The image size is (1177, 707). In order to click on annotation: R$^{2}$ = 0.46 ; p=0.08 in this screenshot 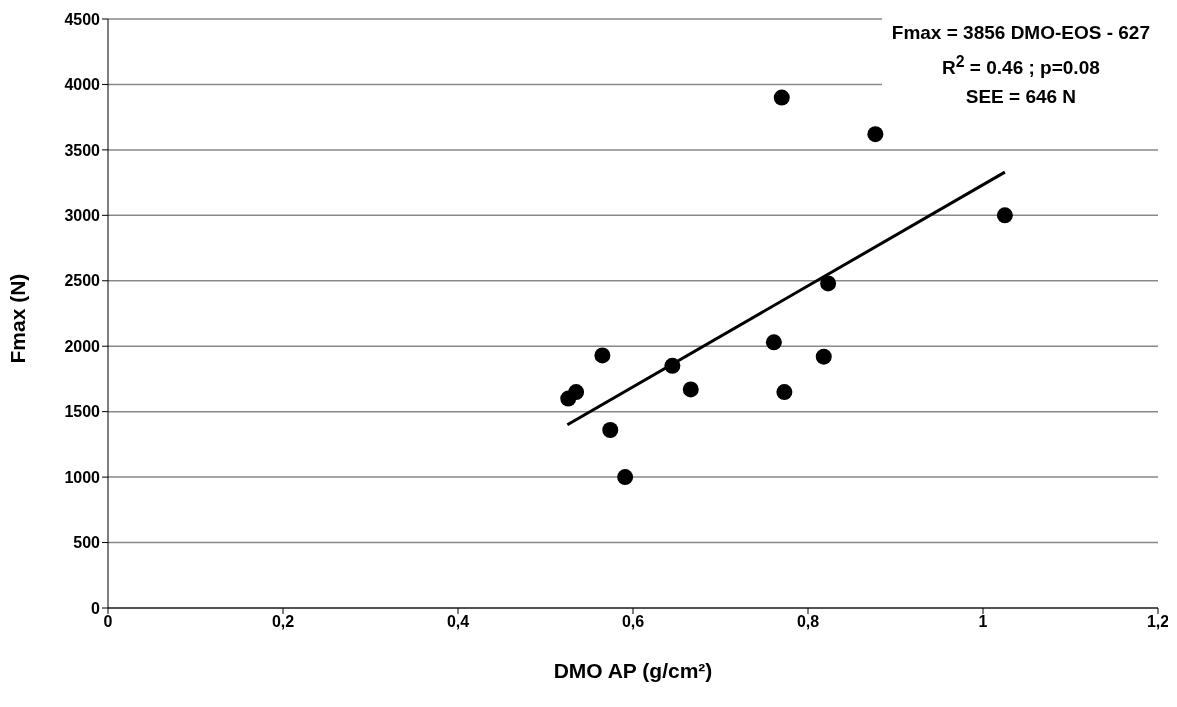, I will do `click(1021, 66)`.